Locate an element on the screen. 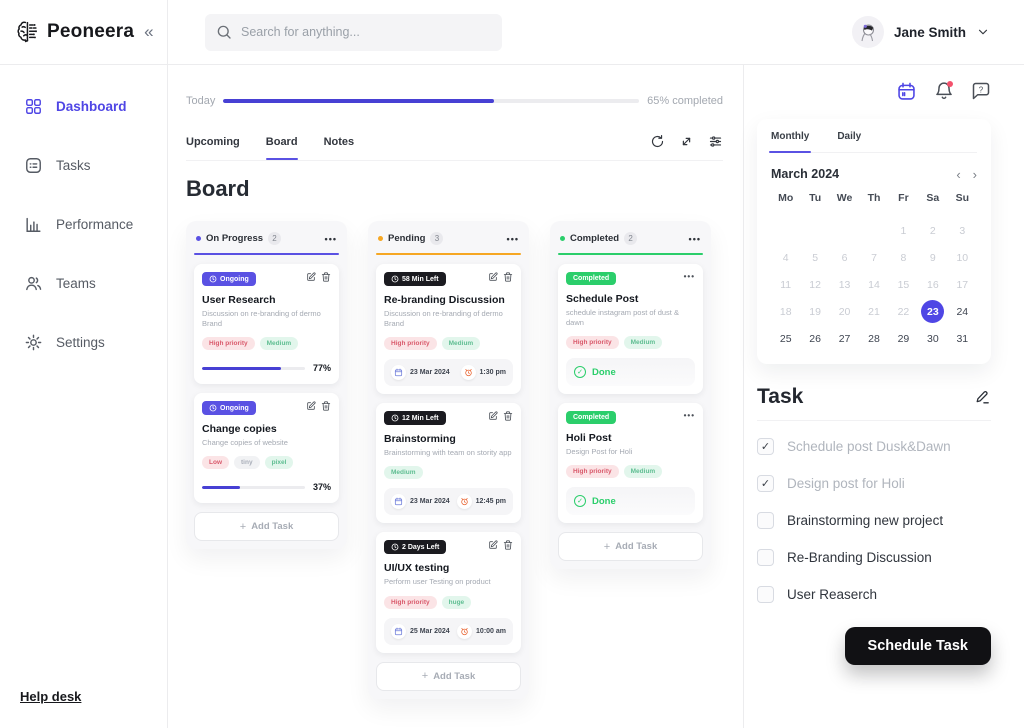  calendar-day: 3 is located at coordinates (962, 230).